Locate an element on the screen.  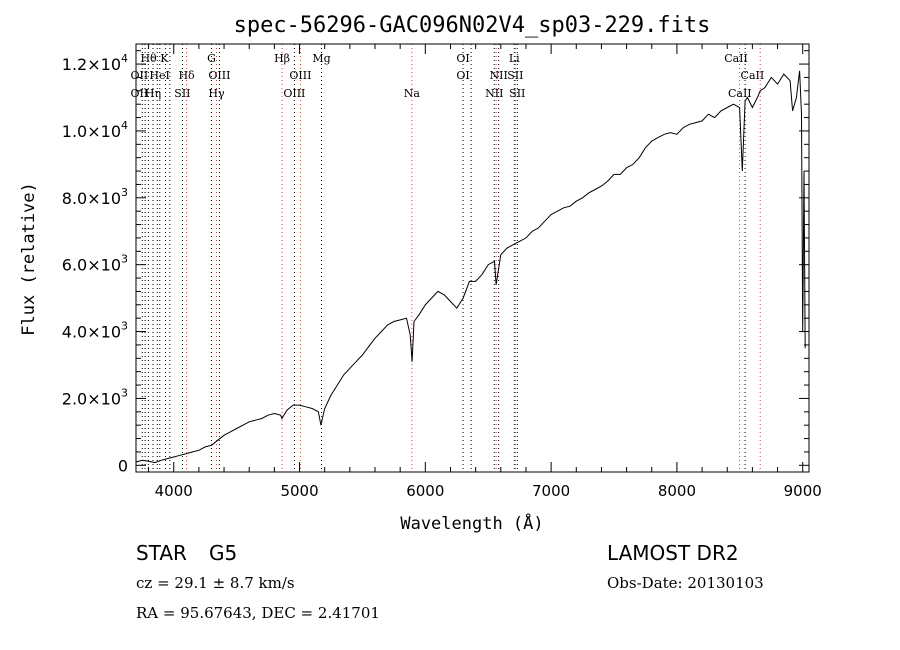
object-class: STAR is located at coordinates (161, 553).